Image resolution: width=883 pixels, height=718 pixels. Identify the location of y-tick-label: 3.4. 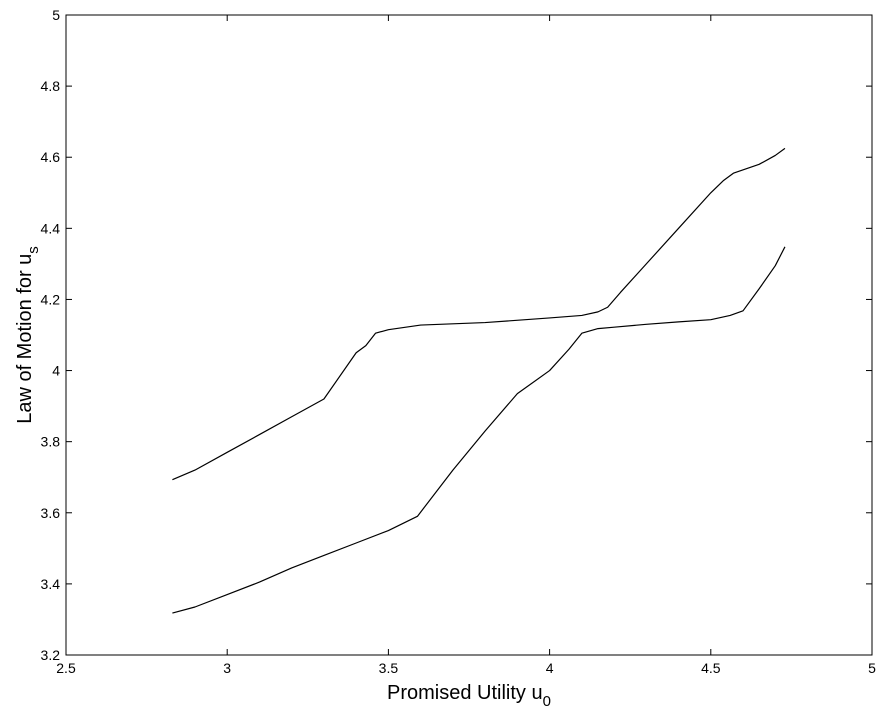
(51, 584).